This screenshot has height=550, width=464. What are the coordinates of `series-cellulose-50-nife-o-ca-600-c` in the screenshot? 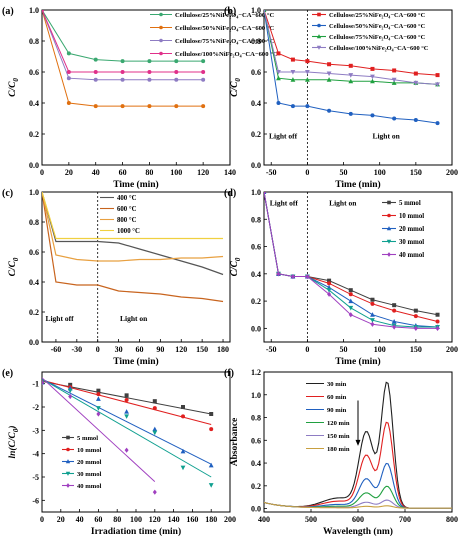 It's located at (352, 68).